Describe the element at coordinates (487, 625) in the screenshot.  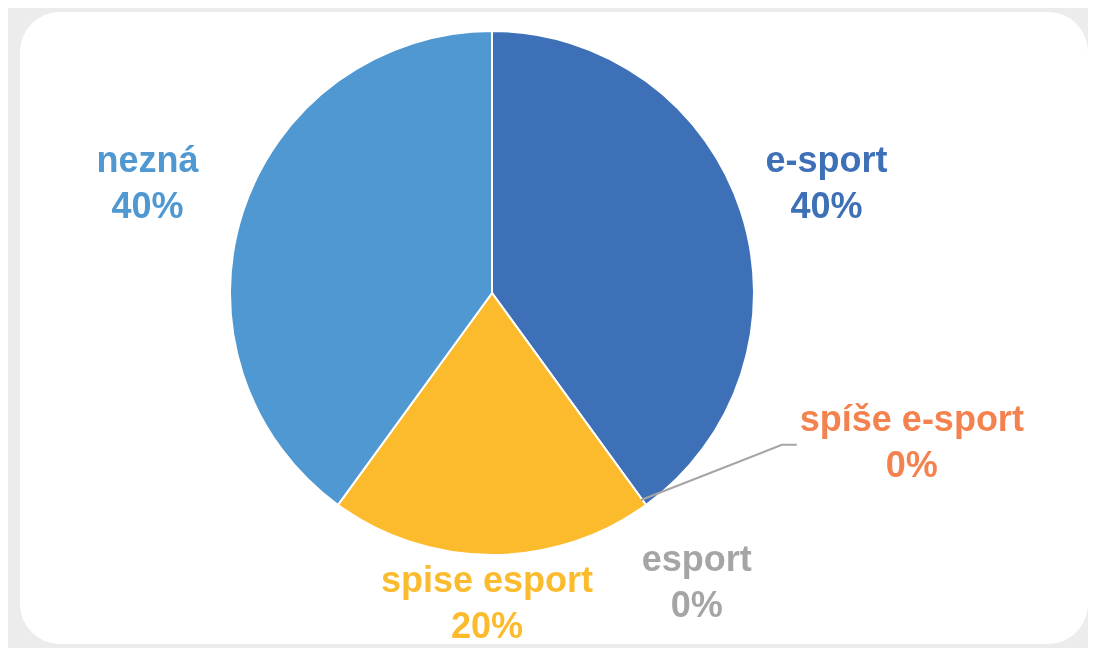
I see `data-label: 20%` at that location.